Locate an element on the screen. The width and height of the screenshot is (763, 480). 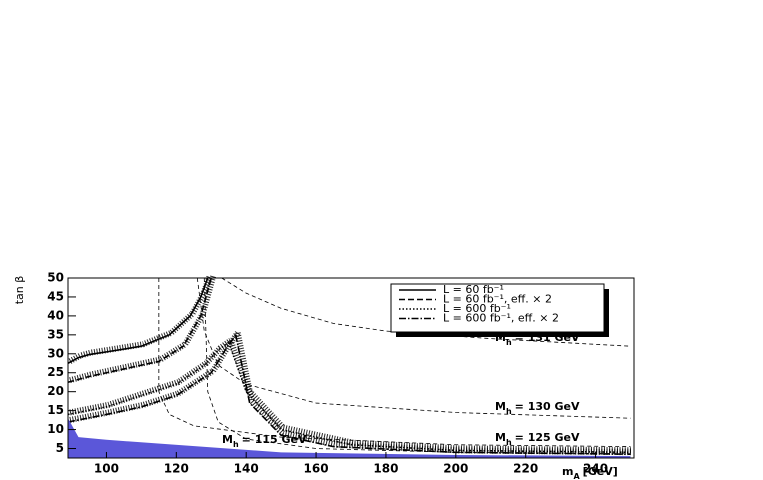
mass-text: = 115 GeV is located at coordinates (274, 439).